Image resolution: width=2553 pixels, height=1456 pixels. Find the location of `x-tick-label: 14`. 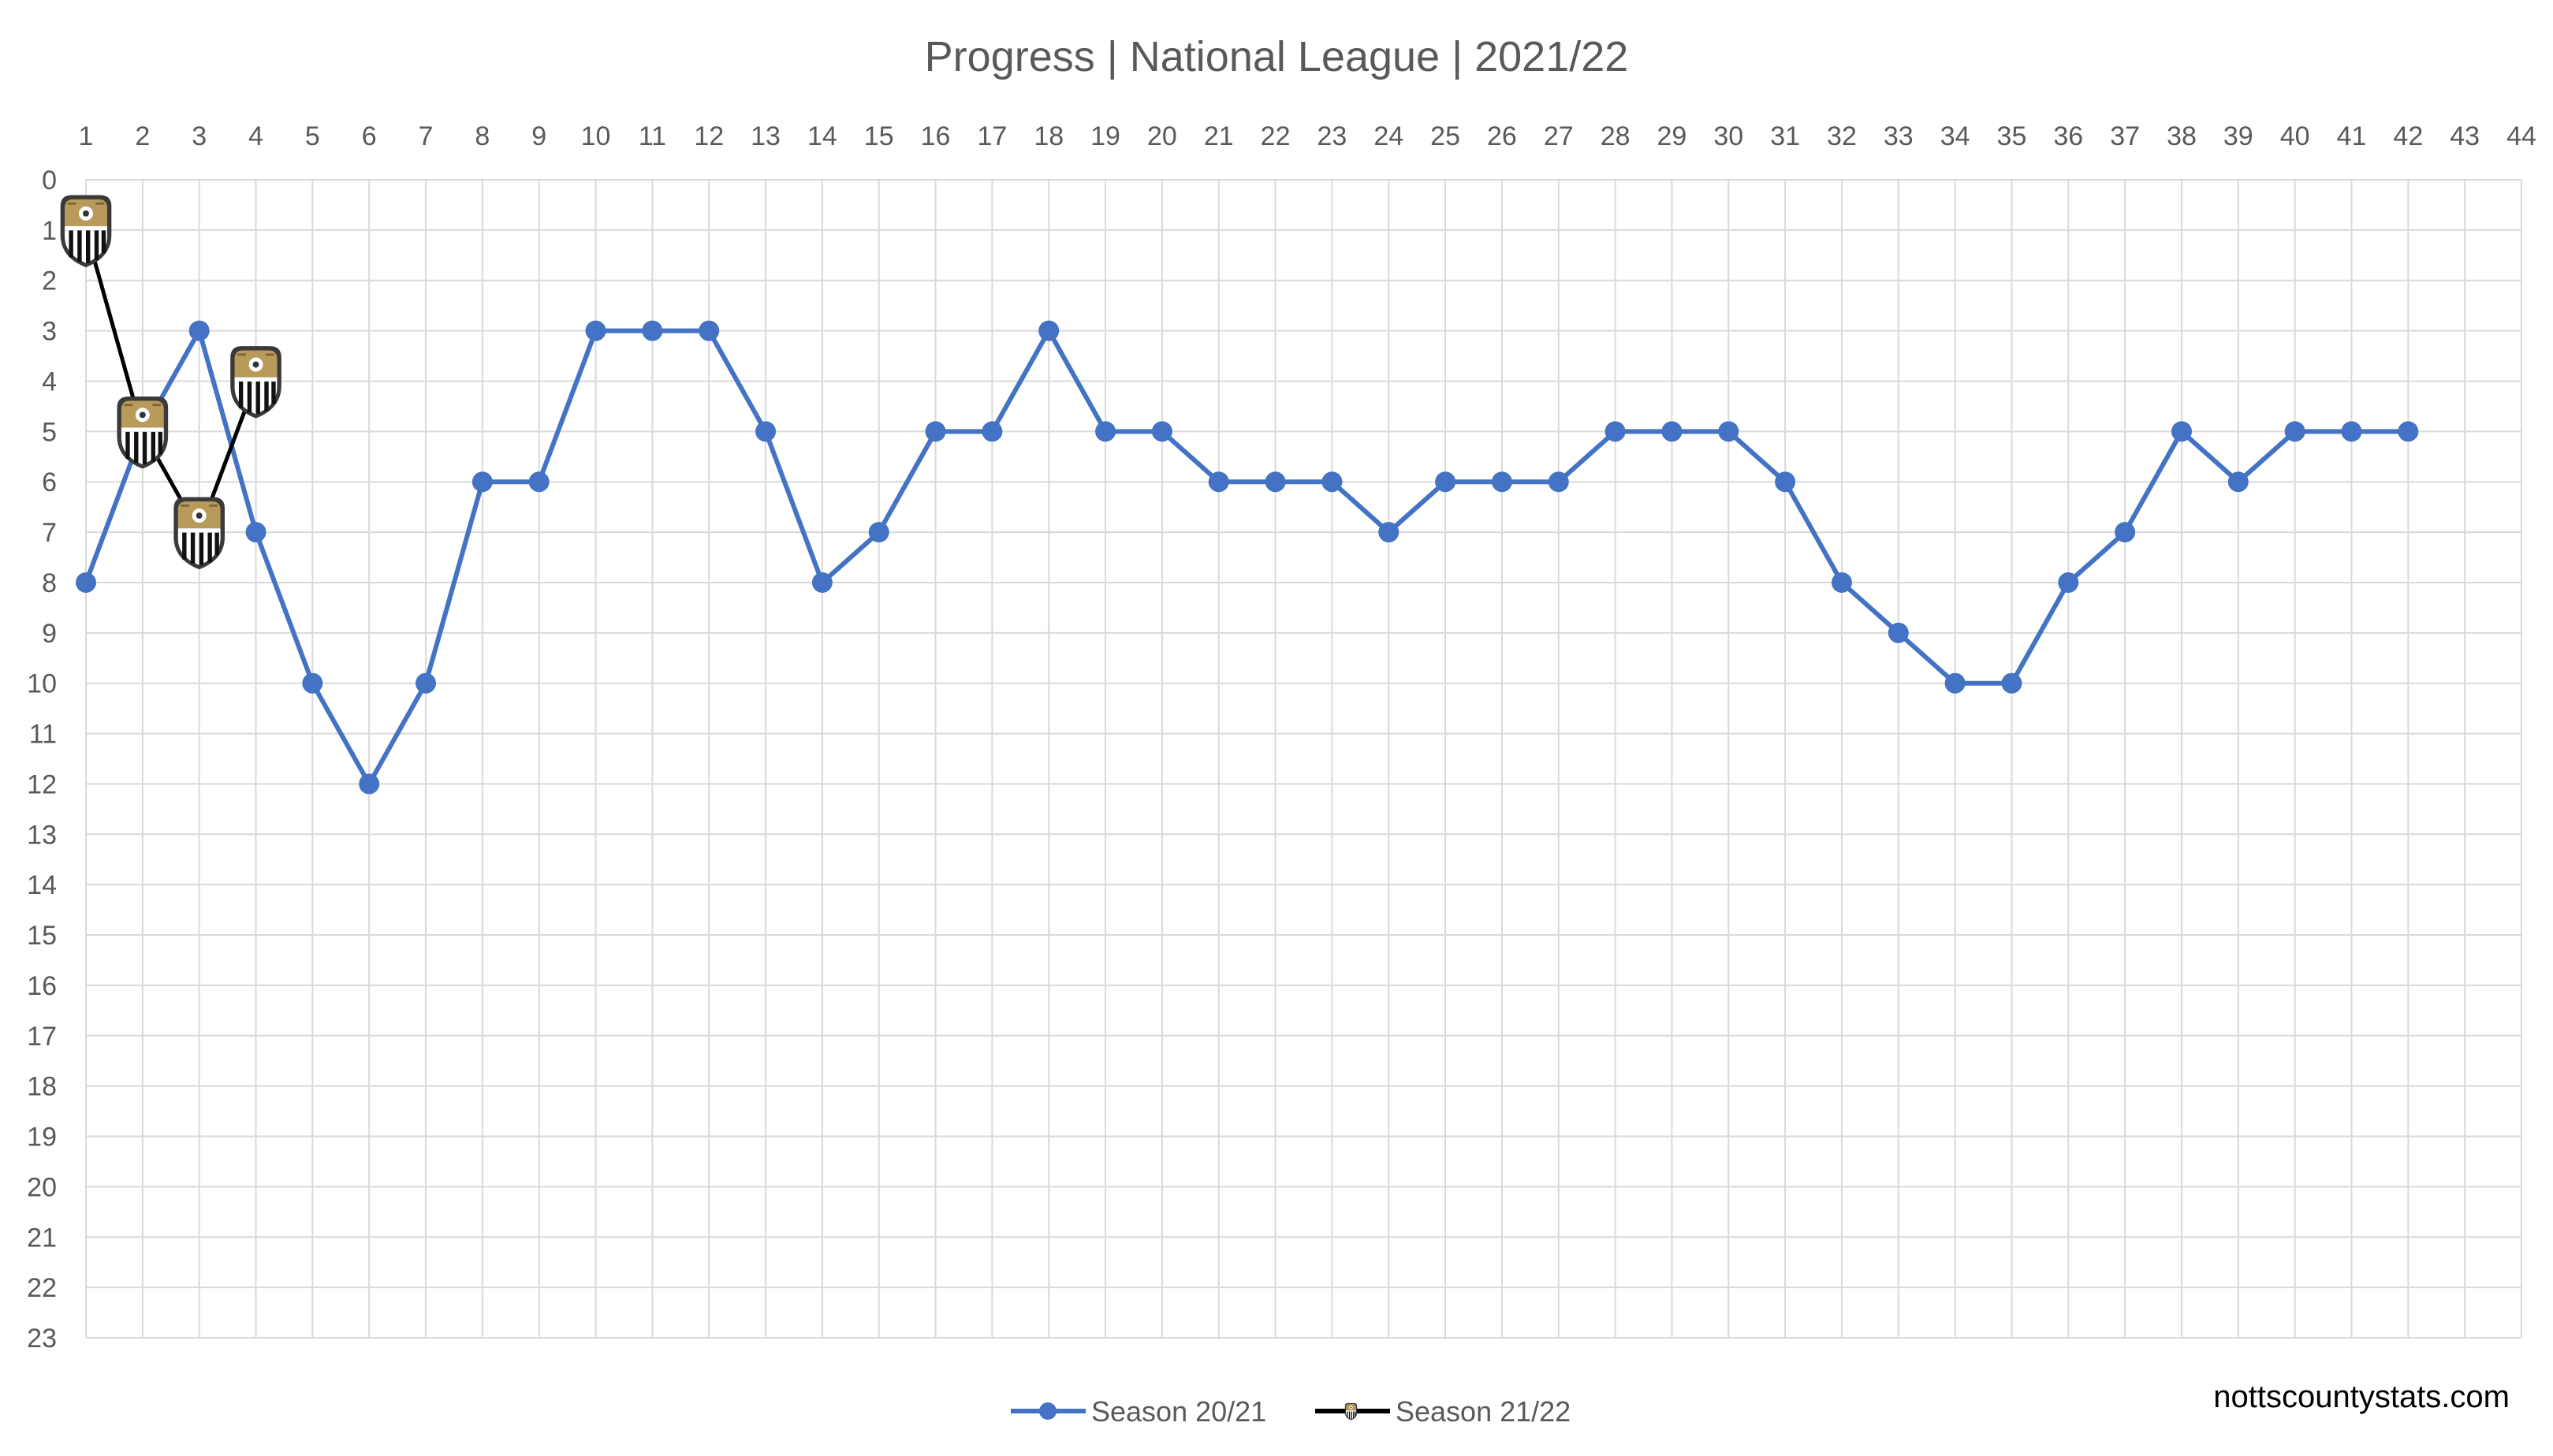

x-tick-label: 14 is located at coordinates (822, 136).